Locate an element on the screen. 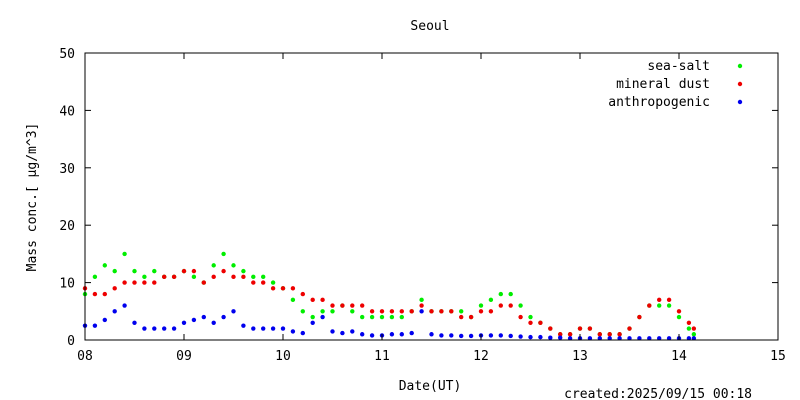  y-tick-label: 0 is located at coordinates (71, 341).